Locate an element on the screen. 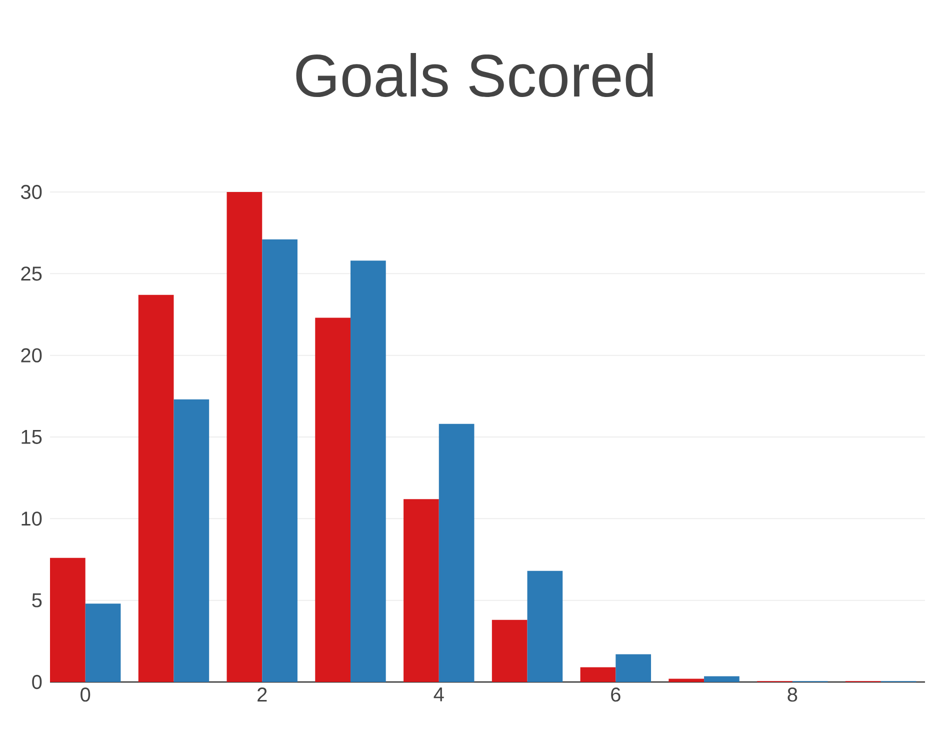 This screenshot has height=737, width=950. x-tick-label: 6 is located at coordinates (615, 695).